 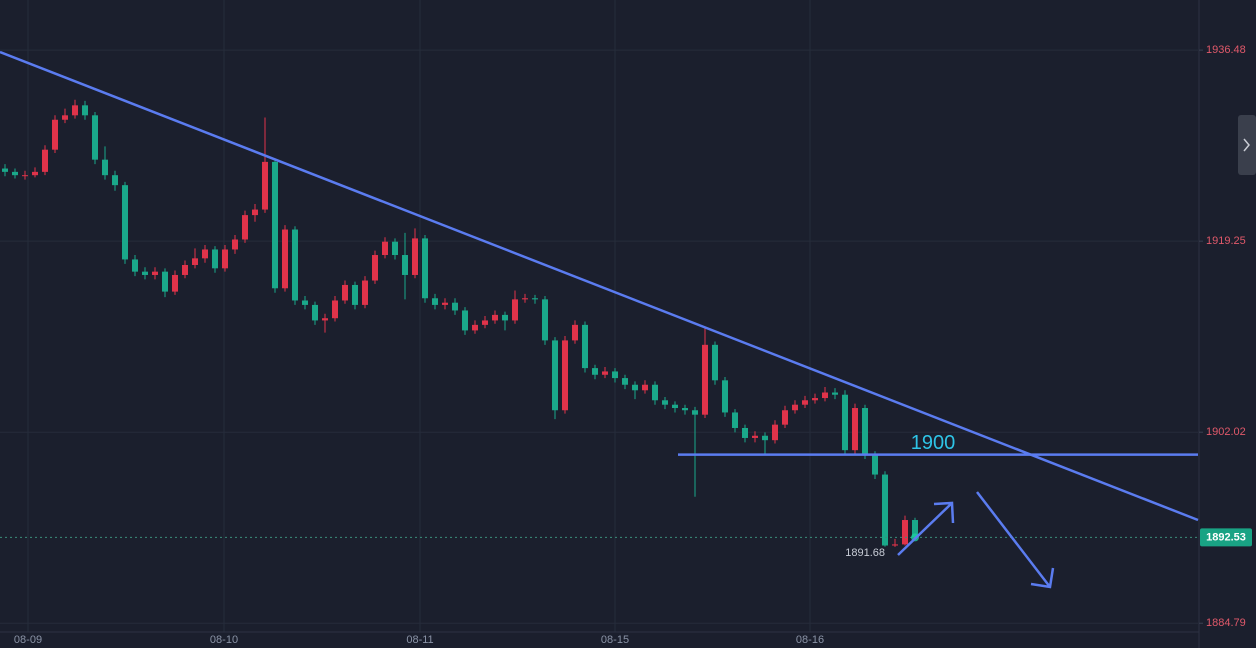 What do you see at coordinates (865, 553) in the screenshot?
I see `low-label: 1891.68` at bounding box center [865, 553].